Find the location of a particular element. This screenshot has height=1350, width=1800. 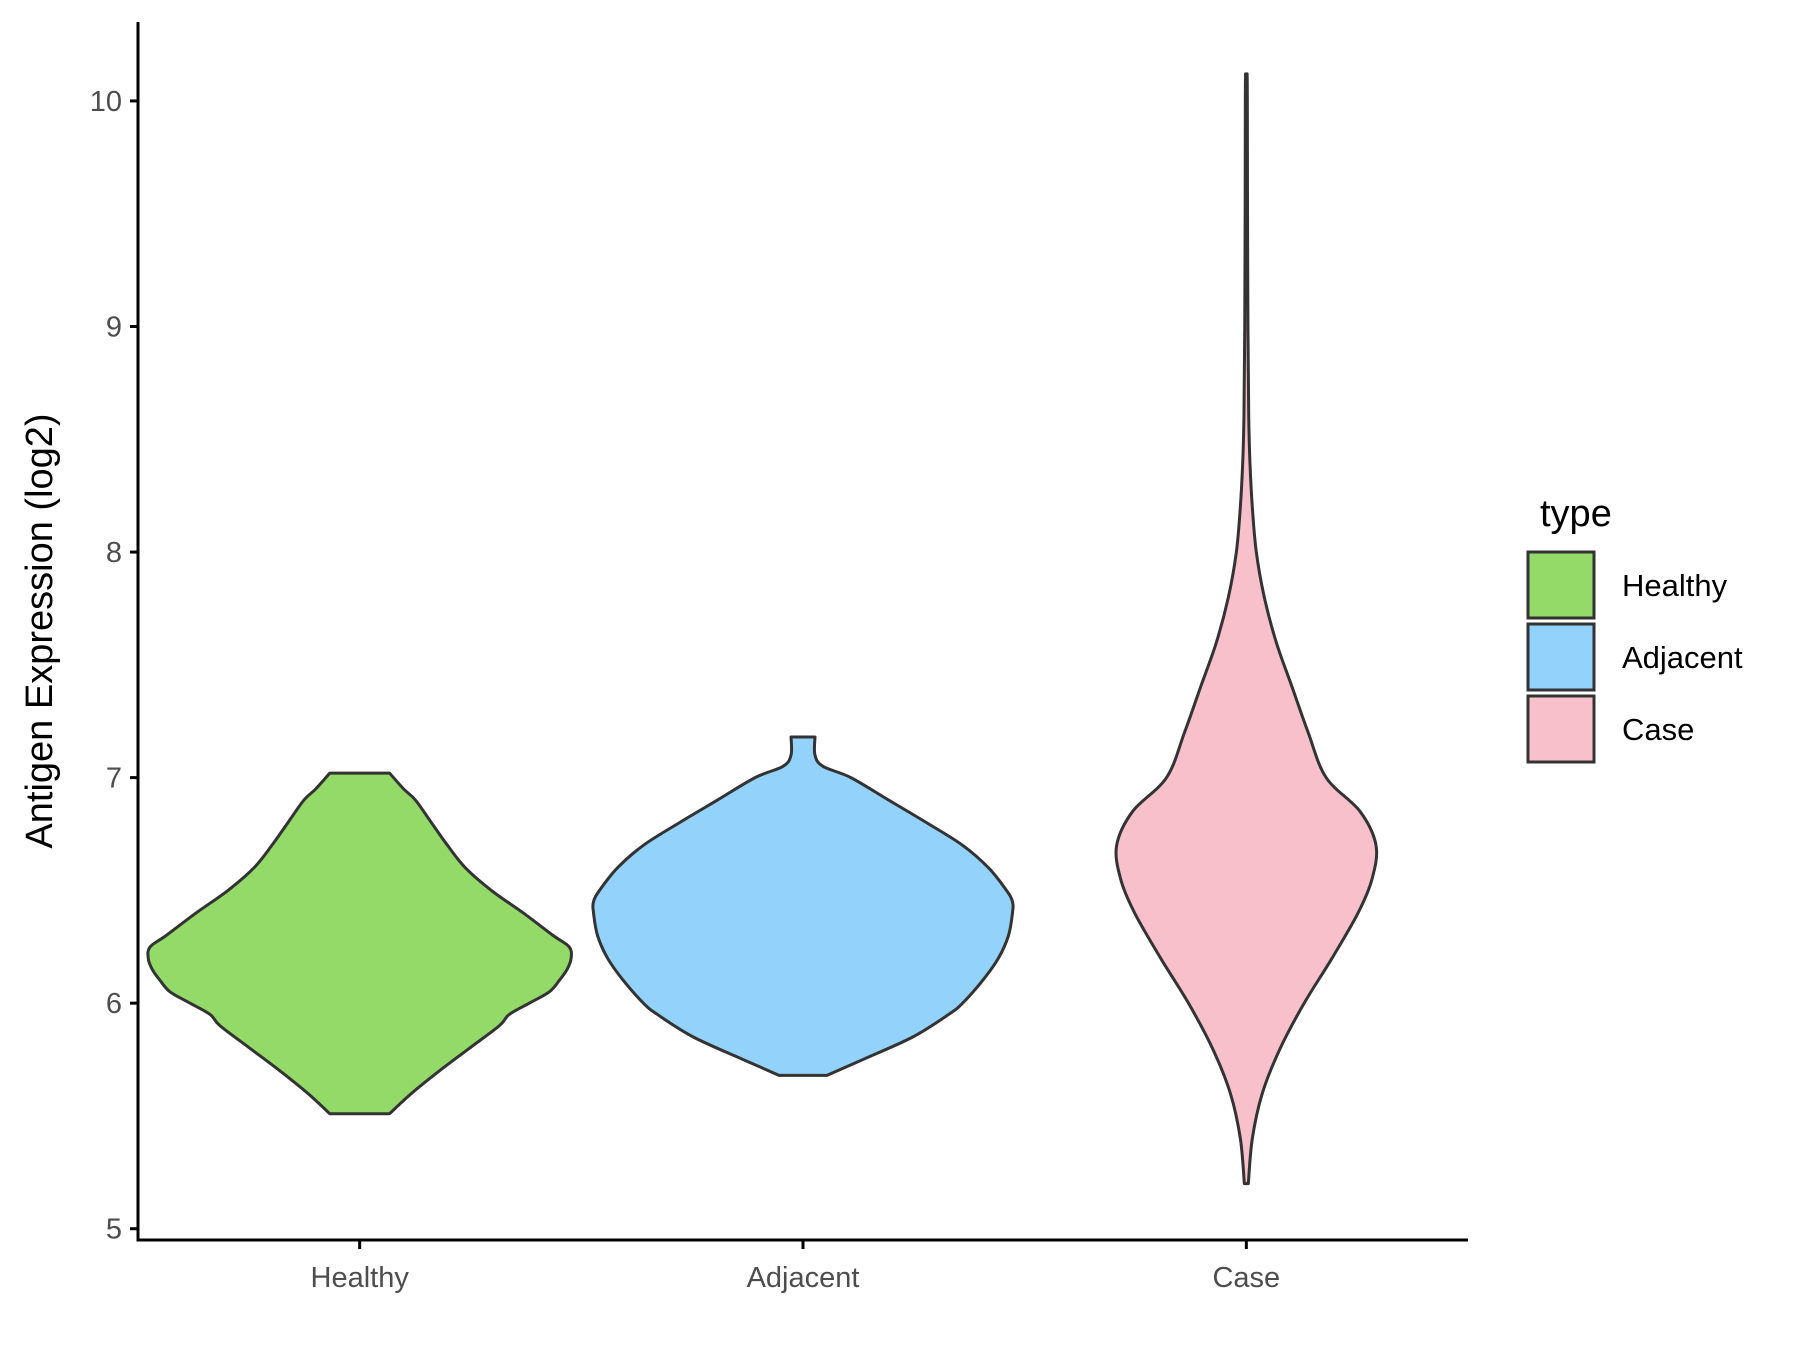

legend-swatch-healthy is located at coordinates (1561, 585).